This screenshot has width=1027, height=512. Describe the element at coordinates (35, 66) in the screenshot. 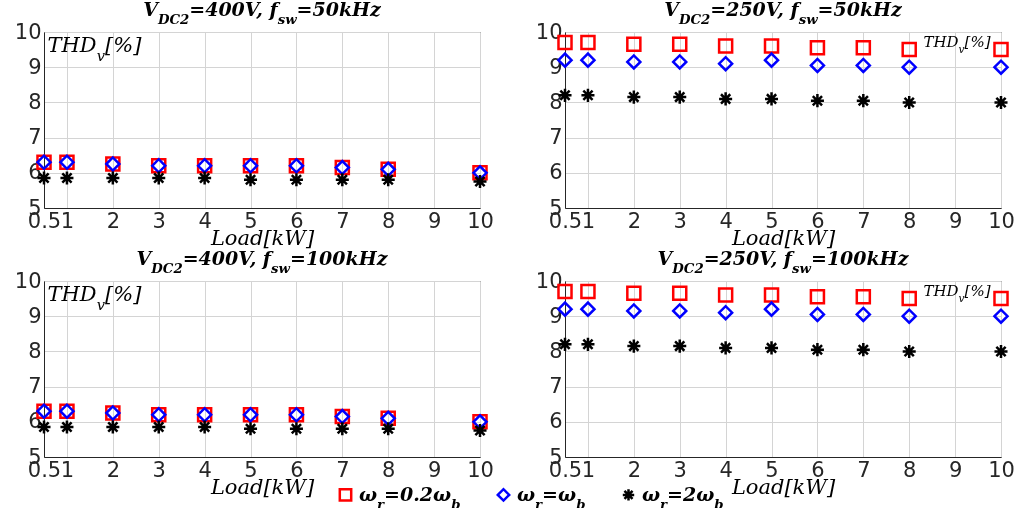

I see `y-tick-label: 9` at that location.